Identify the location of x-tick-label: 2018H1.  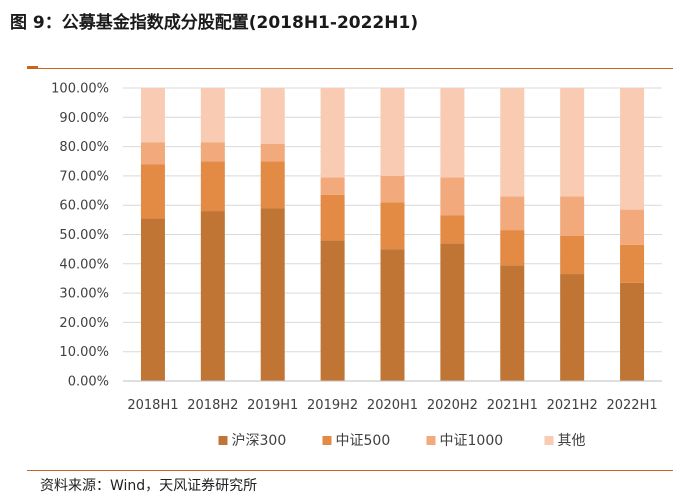
(152, 405).